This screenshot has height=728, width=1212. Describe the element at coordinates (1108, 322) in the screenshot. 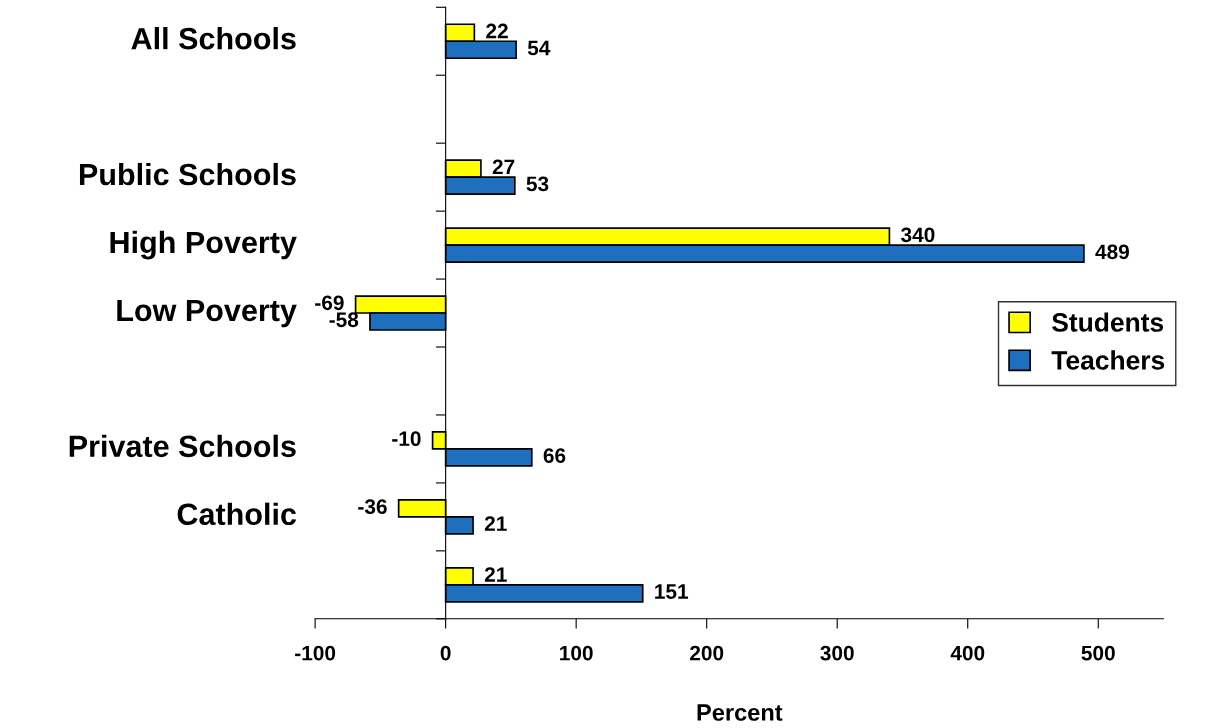

I see `legend-label: Students` at that location.